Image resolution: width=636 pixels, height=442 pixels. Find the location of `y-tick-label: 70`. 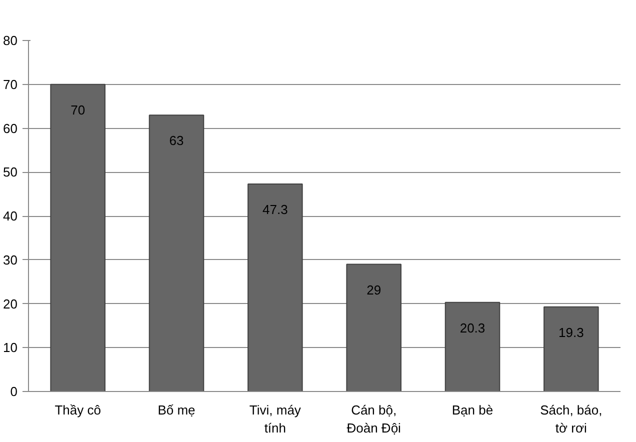

y-tick-label: 70 is located at coordinates (10, 84).